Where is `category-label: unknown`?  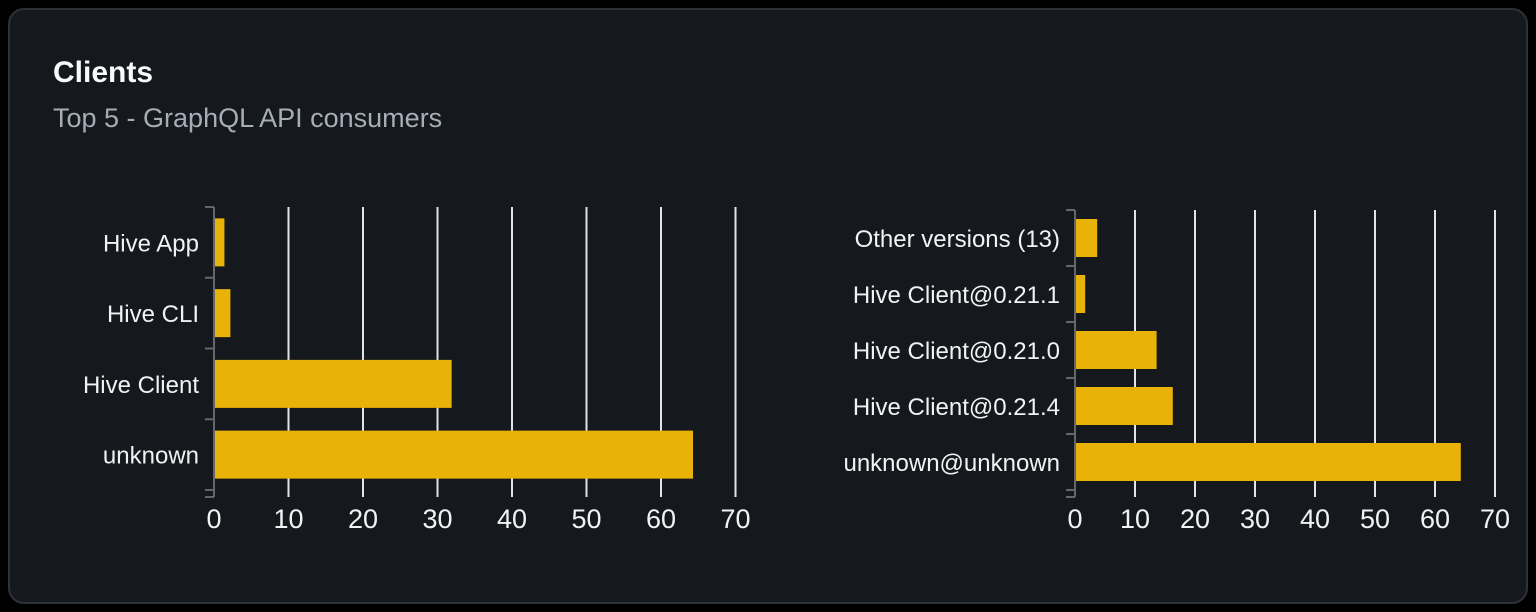 category-label: unknown is located at coordinates (151, 456).